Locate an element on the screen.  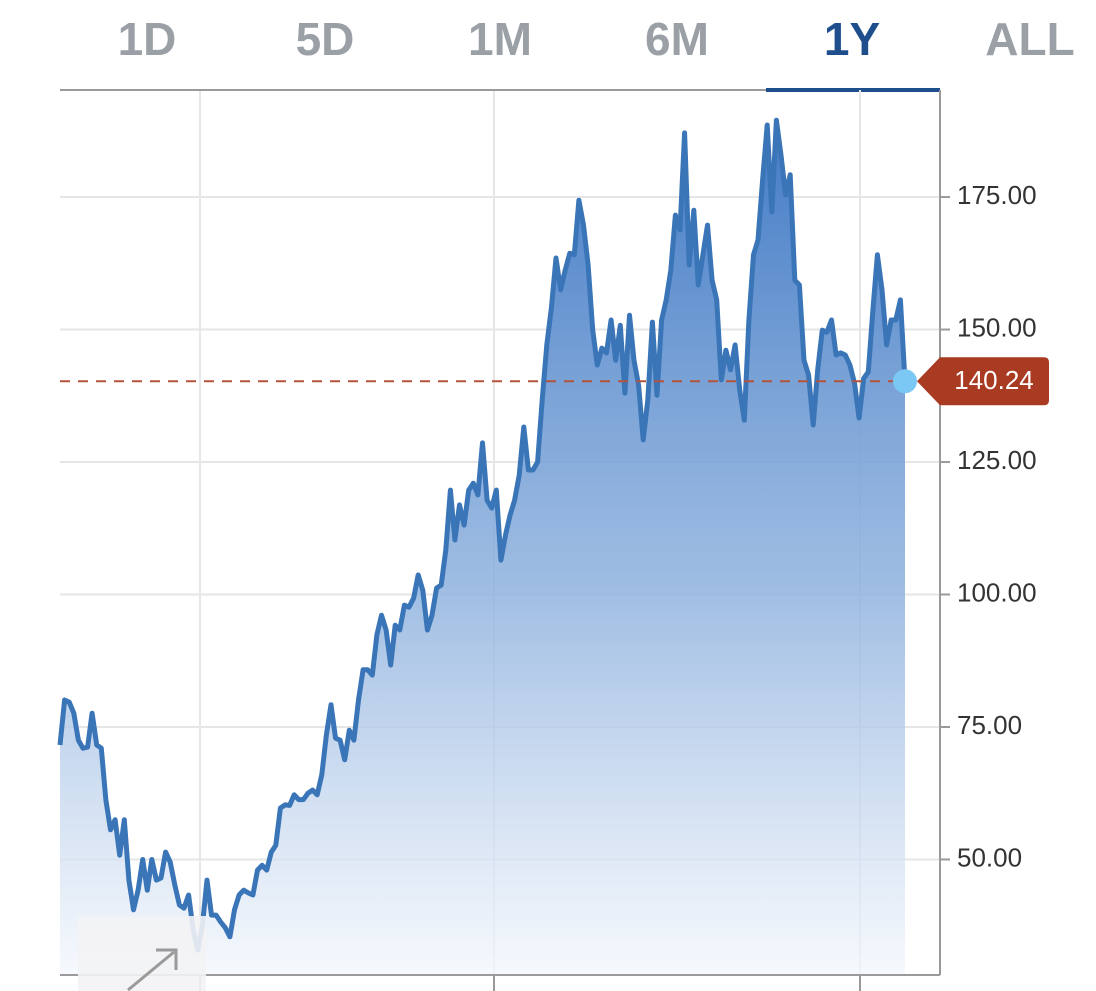
price-tag is located at coordinates (983, 381).